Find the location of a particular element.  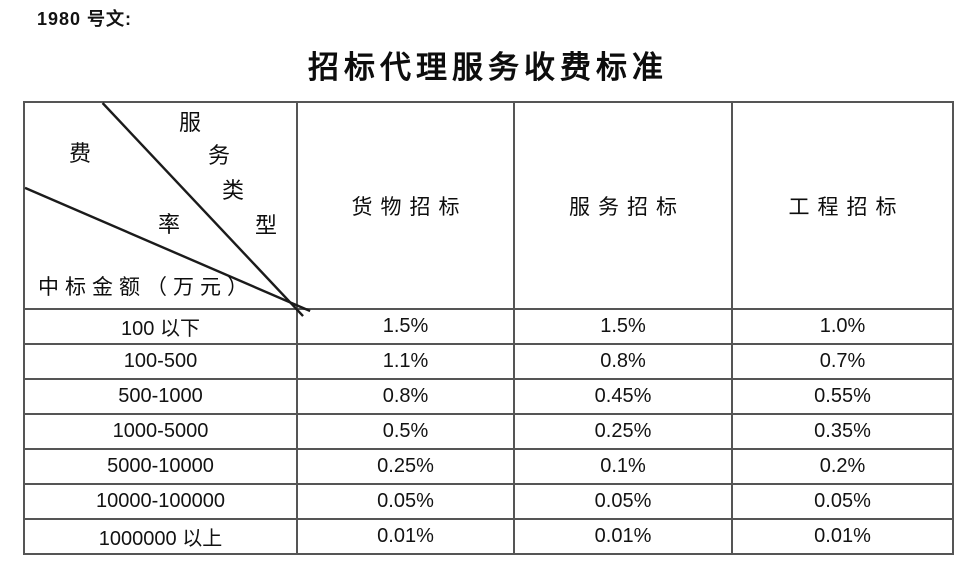

corner-rate-char: 率 is located at coordinates (169, 224).